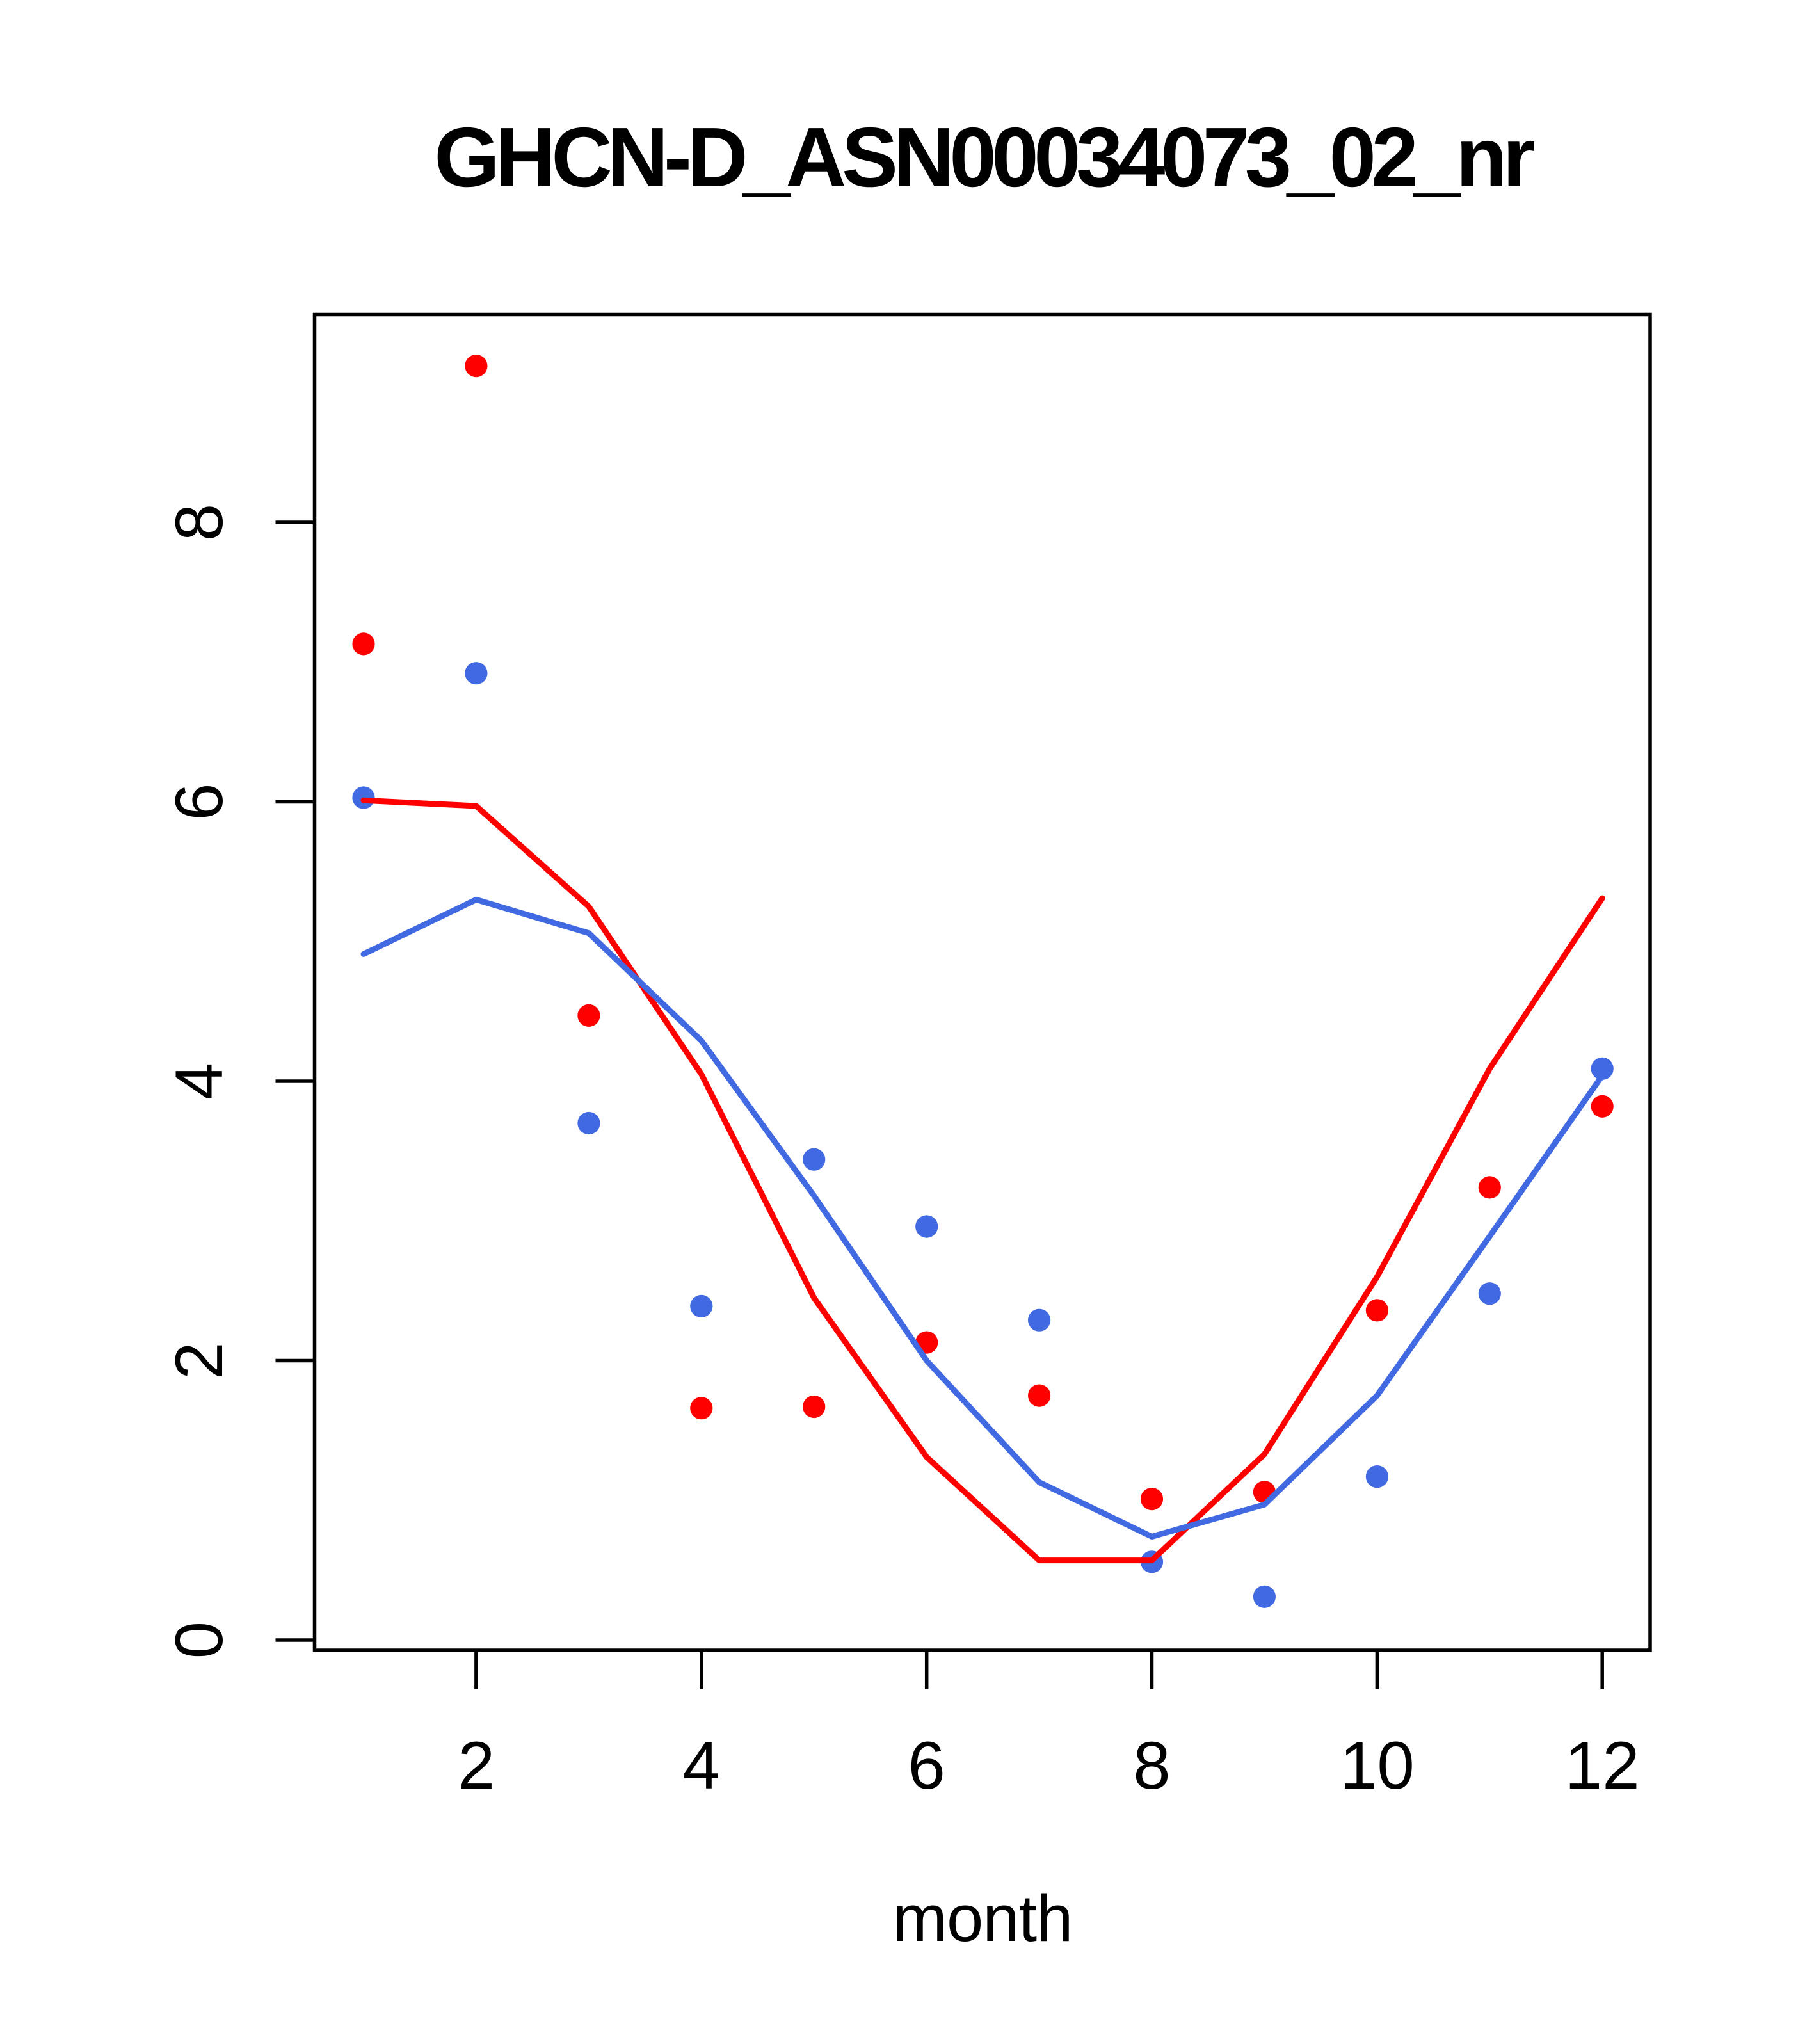 The width and height of the screenshot is (1814, 2044). I want to click on svg-text: month, so click(982, 1918).